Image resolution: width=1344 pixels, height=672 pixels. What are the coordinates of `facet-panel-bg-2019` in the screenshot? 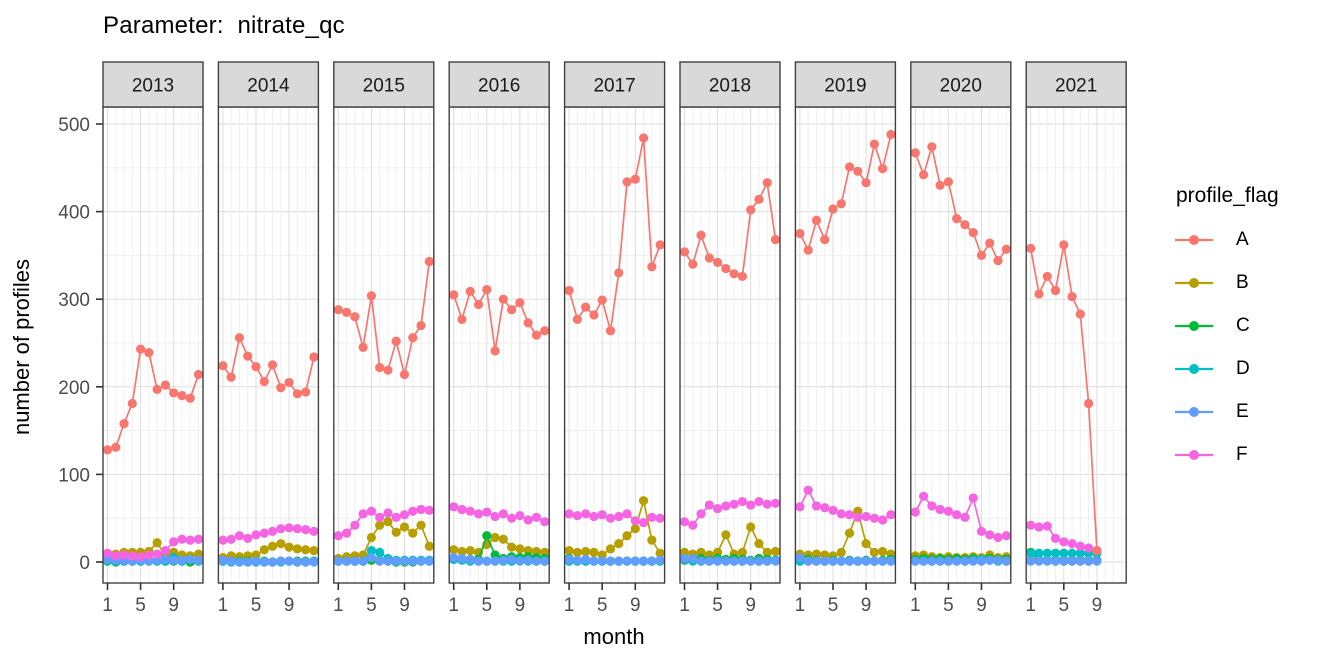 It's located at (845, 345).